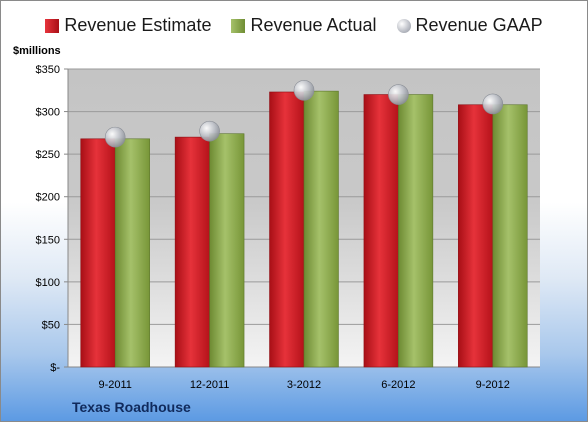  I want to click on company-name: Texas Roadhouse, so click(131, 407).